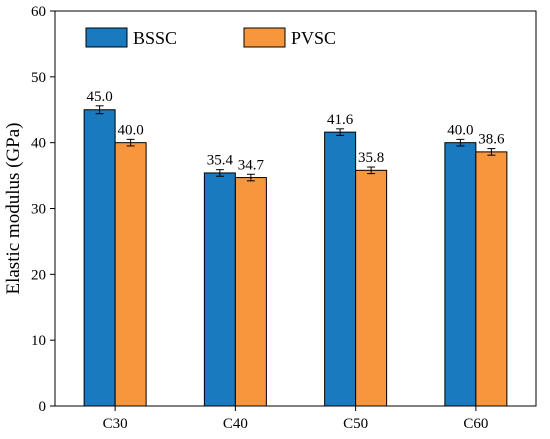 The height and width of the screenshot is (439, 550). Describe the element at coordinates (219, 289) in the screenshot. I see `bar-bssc-c40` at that location.